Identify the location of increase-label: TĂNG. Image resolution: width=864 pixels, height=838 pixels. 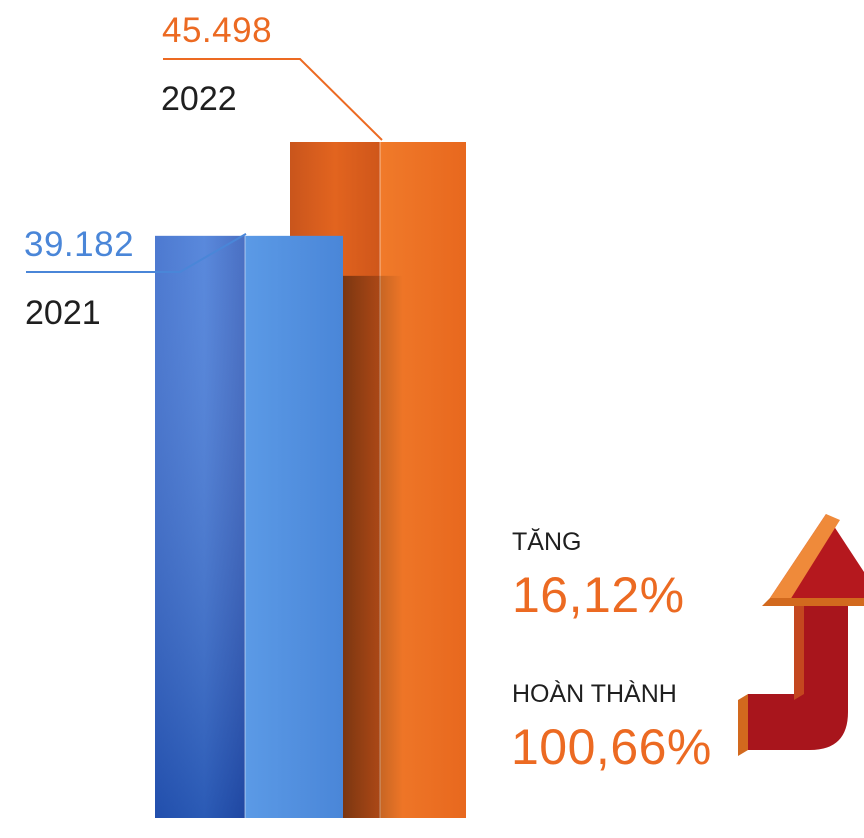
(547, 542).